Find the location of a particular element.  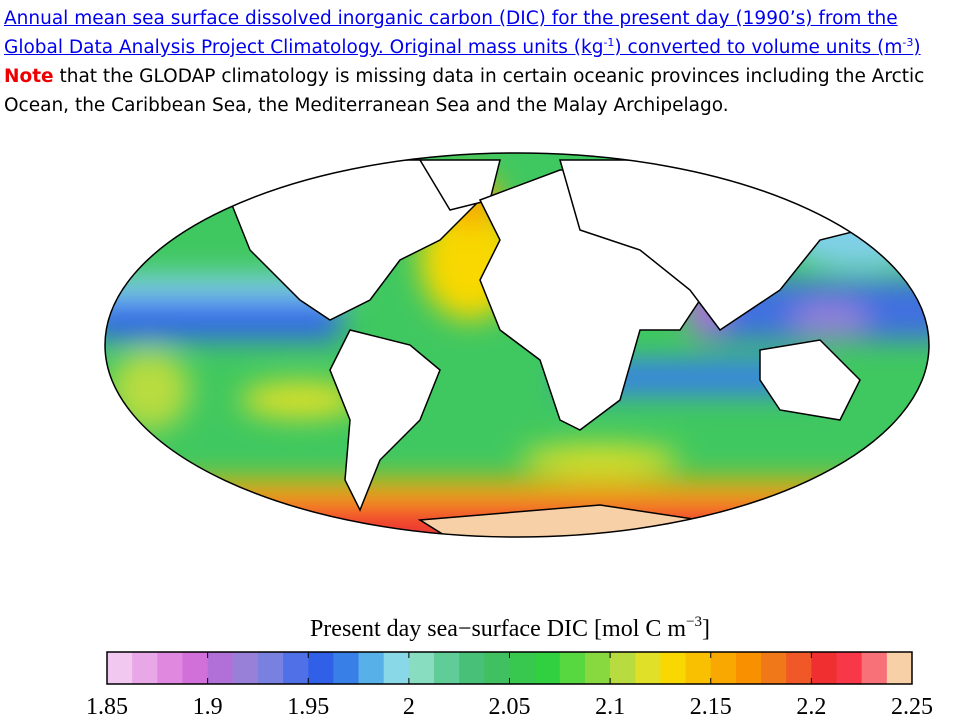

colorbar-title: Present day sea−surface DIC [mol C m−3] is located at coordinates (510, 628).